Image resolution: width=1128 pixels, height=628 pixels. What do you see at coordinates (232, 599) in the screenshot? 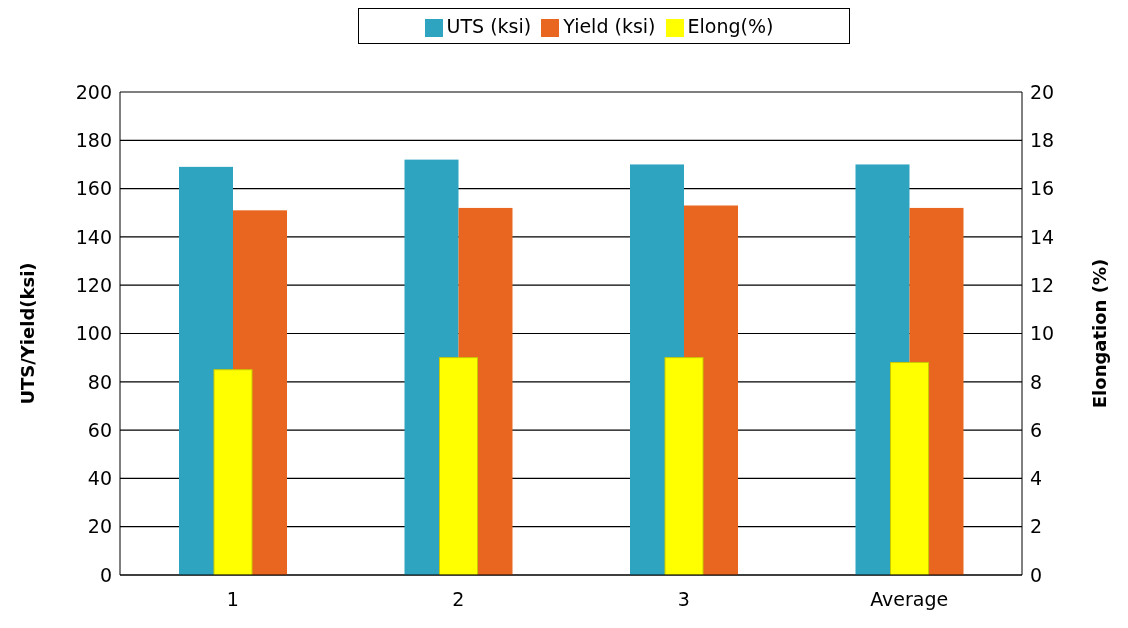
I see `x-tick-label: 1` at bounding box center [232, 599].